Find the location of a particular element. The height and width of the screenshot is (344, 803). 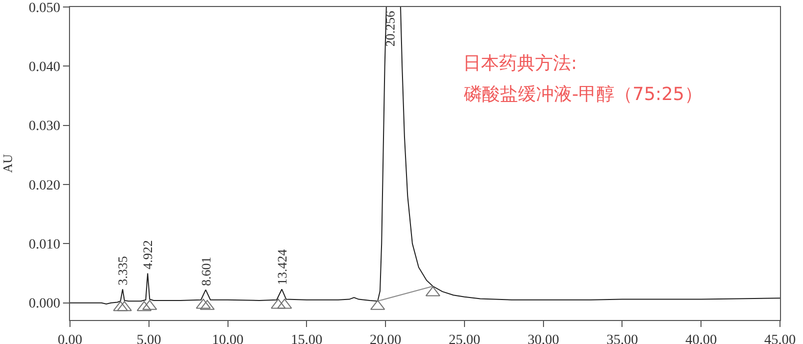

y-tick-label: 0.030 is located at coordinates (44, 126).